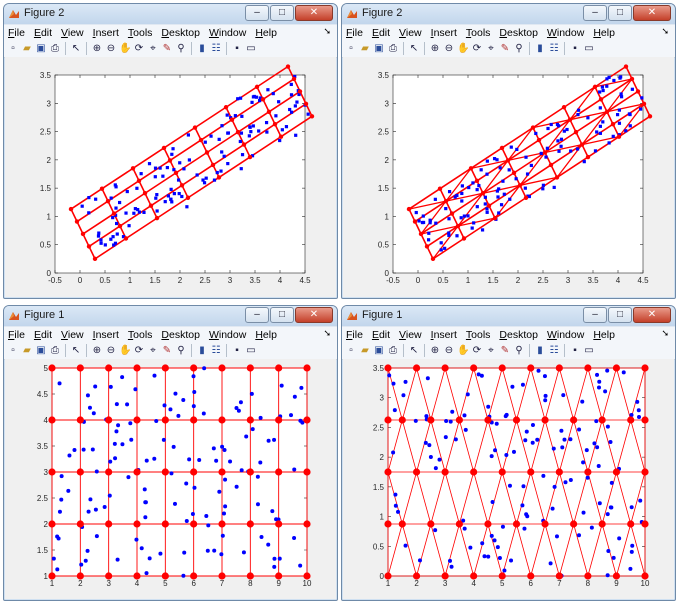 The height and width of the screenshot is (605, 679). I want to click on title-bar: Figure 2 – □ ✕, so click(170, 14).